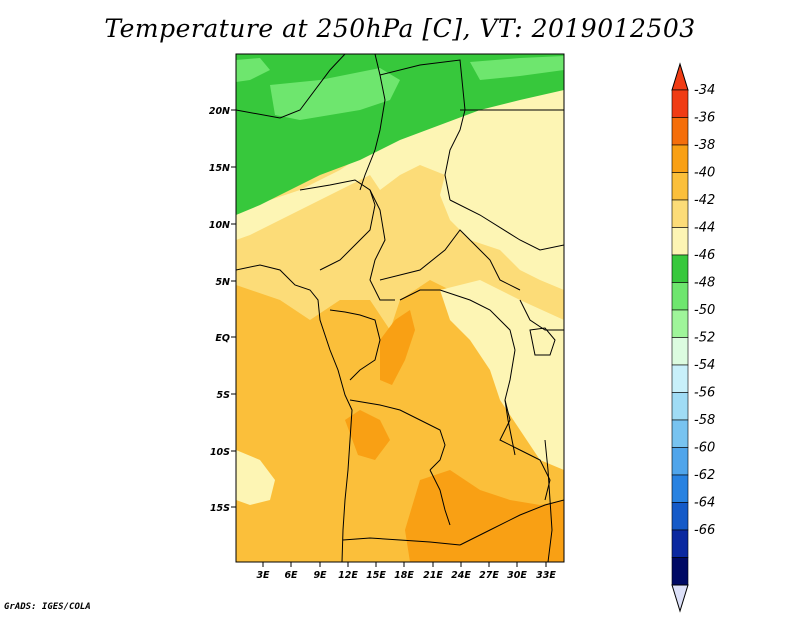 This screenshot has height=618, width=800. I want to click on colorbar-top-triangle, so click(680, 76).